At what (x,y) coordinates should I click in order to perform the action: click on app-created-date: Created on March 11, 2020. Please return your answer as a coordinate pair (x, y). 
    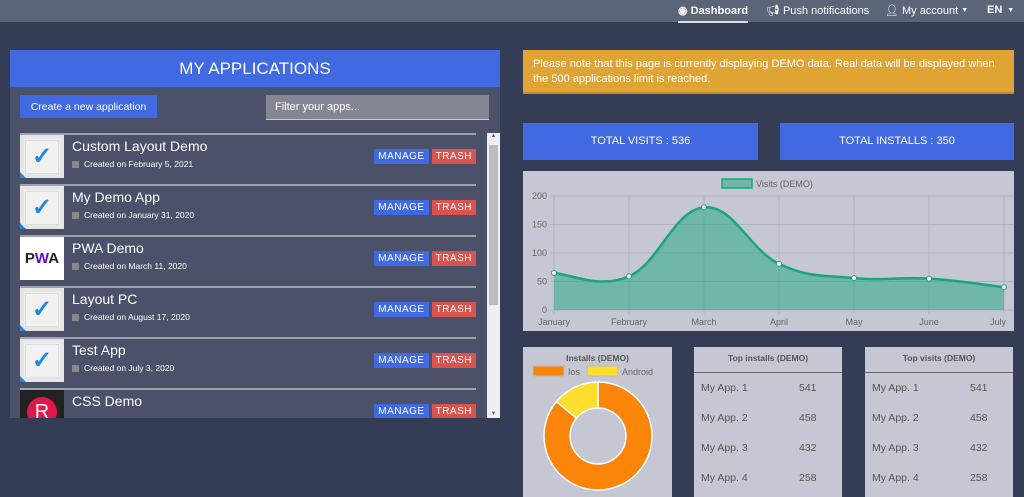
    Looking at the image, I should click on (129, 266).